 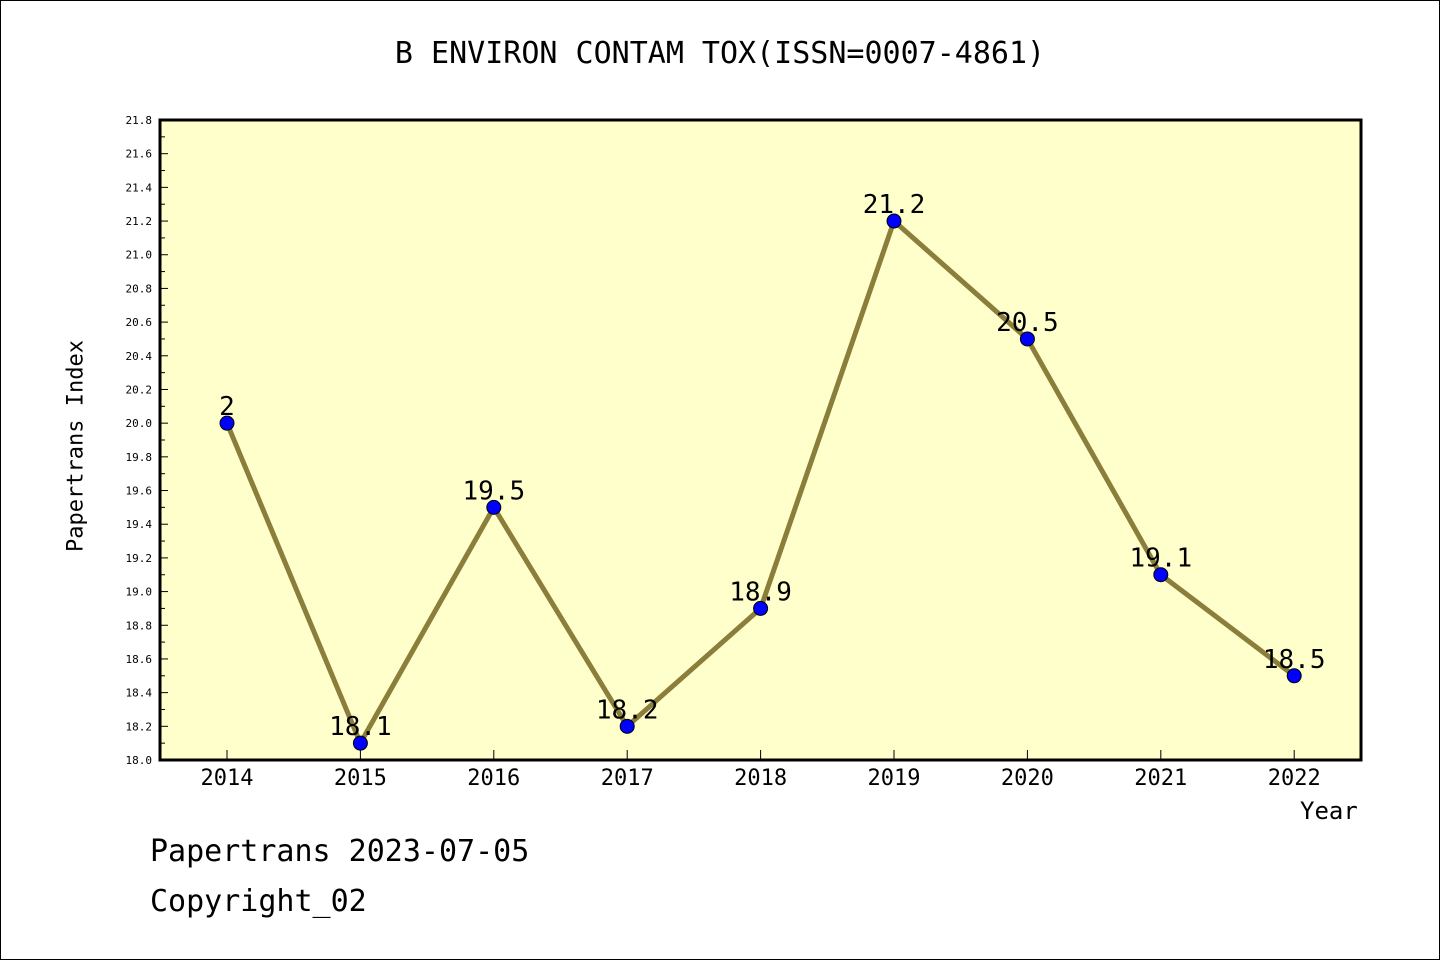 What do you see at coordinates (139, 524) in the screenshot?
I see `y-tick-label: 19.4` at bounding box center [139, 524].